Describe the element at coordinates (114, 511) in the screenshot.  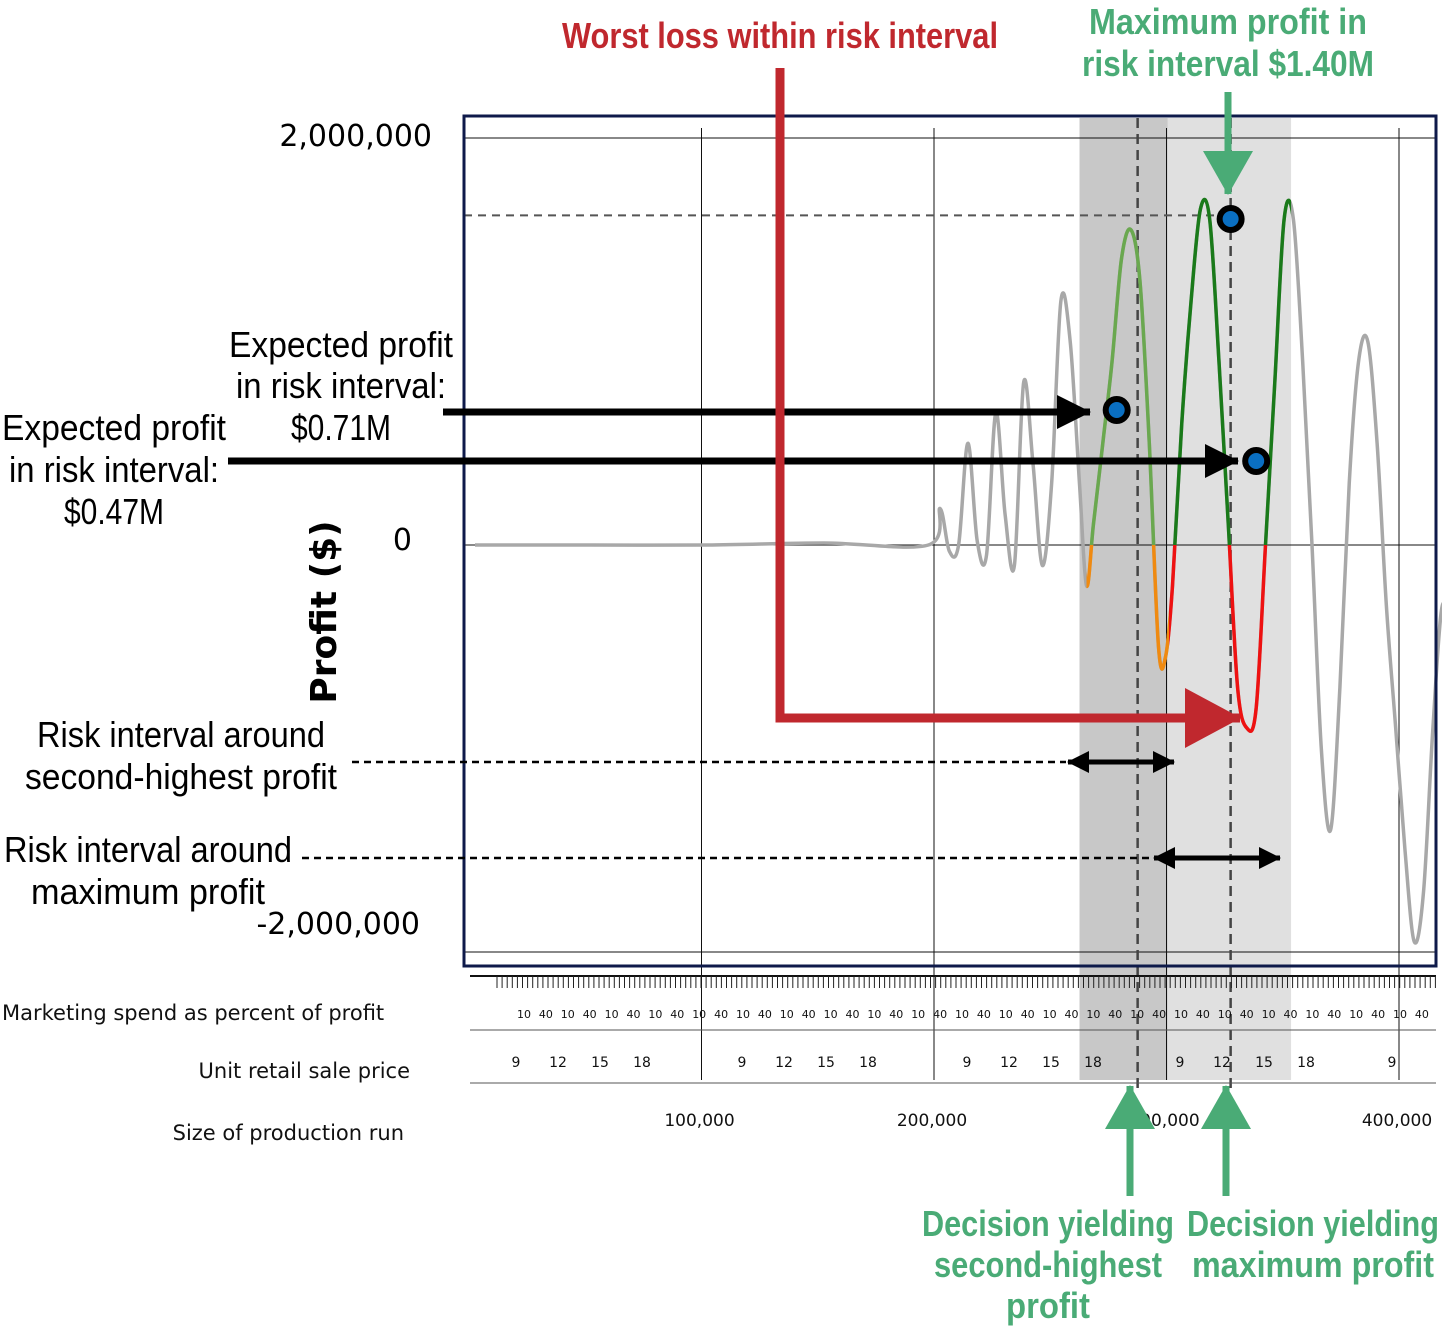
I see `expected-047-label-line3: $0.47M` at that location.